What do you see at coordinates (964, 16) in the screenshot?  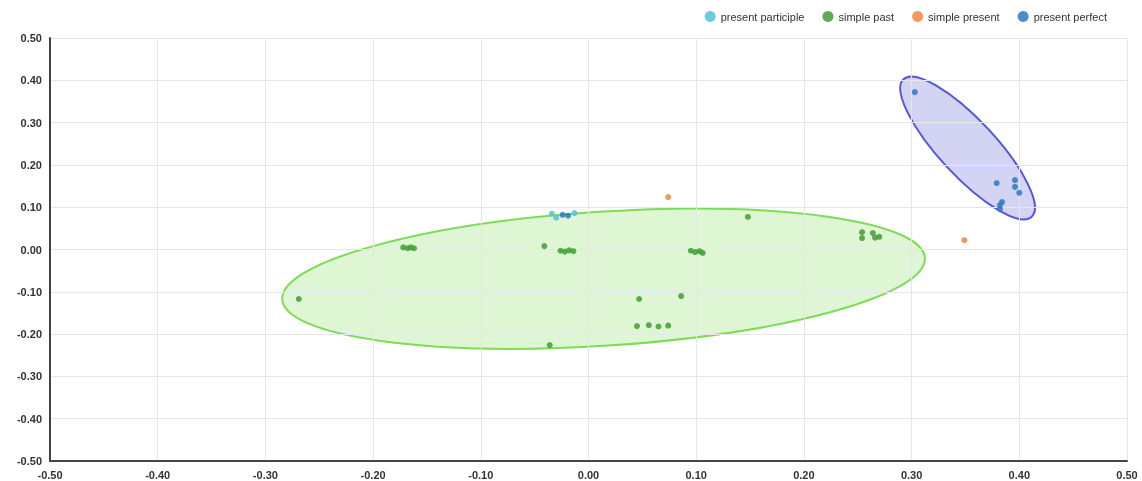 I see `legend-label: simple present` at bounding box center [964, 16].